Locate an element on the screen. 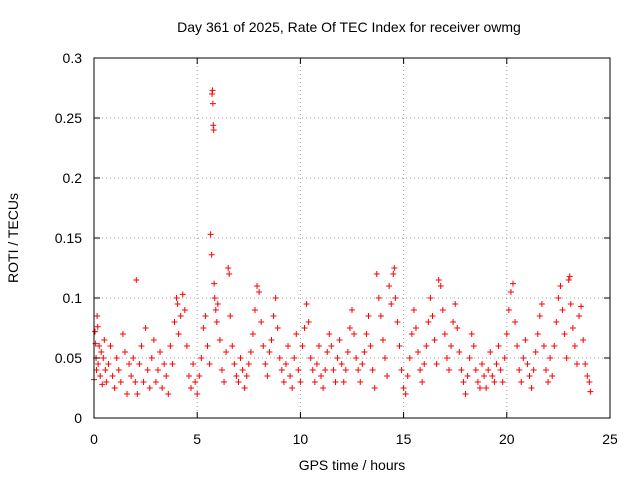 This screenshot has width=640, height=480. y-tick-label: 0.25 is located at coordinates (68, 118).